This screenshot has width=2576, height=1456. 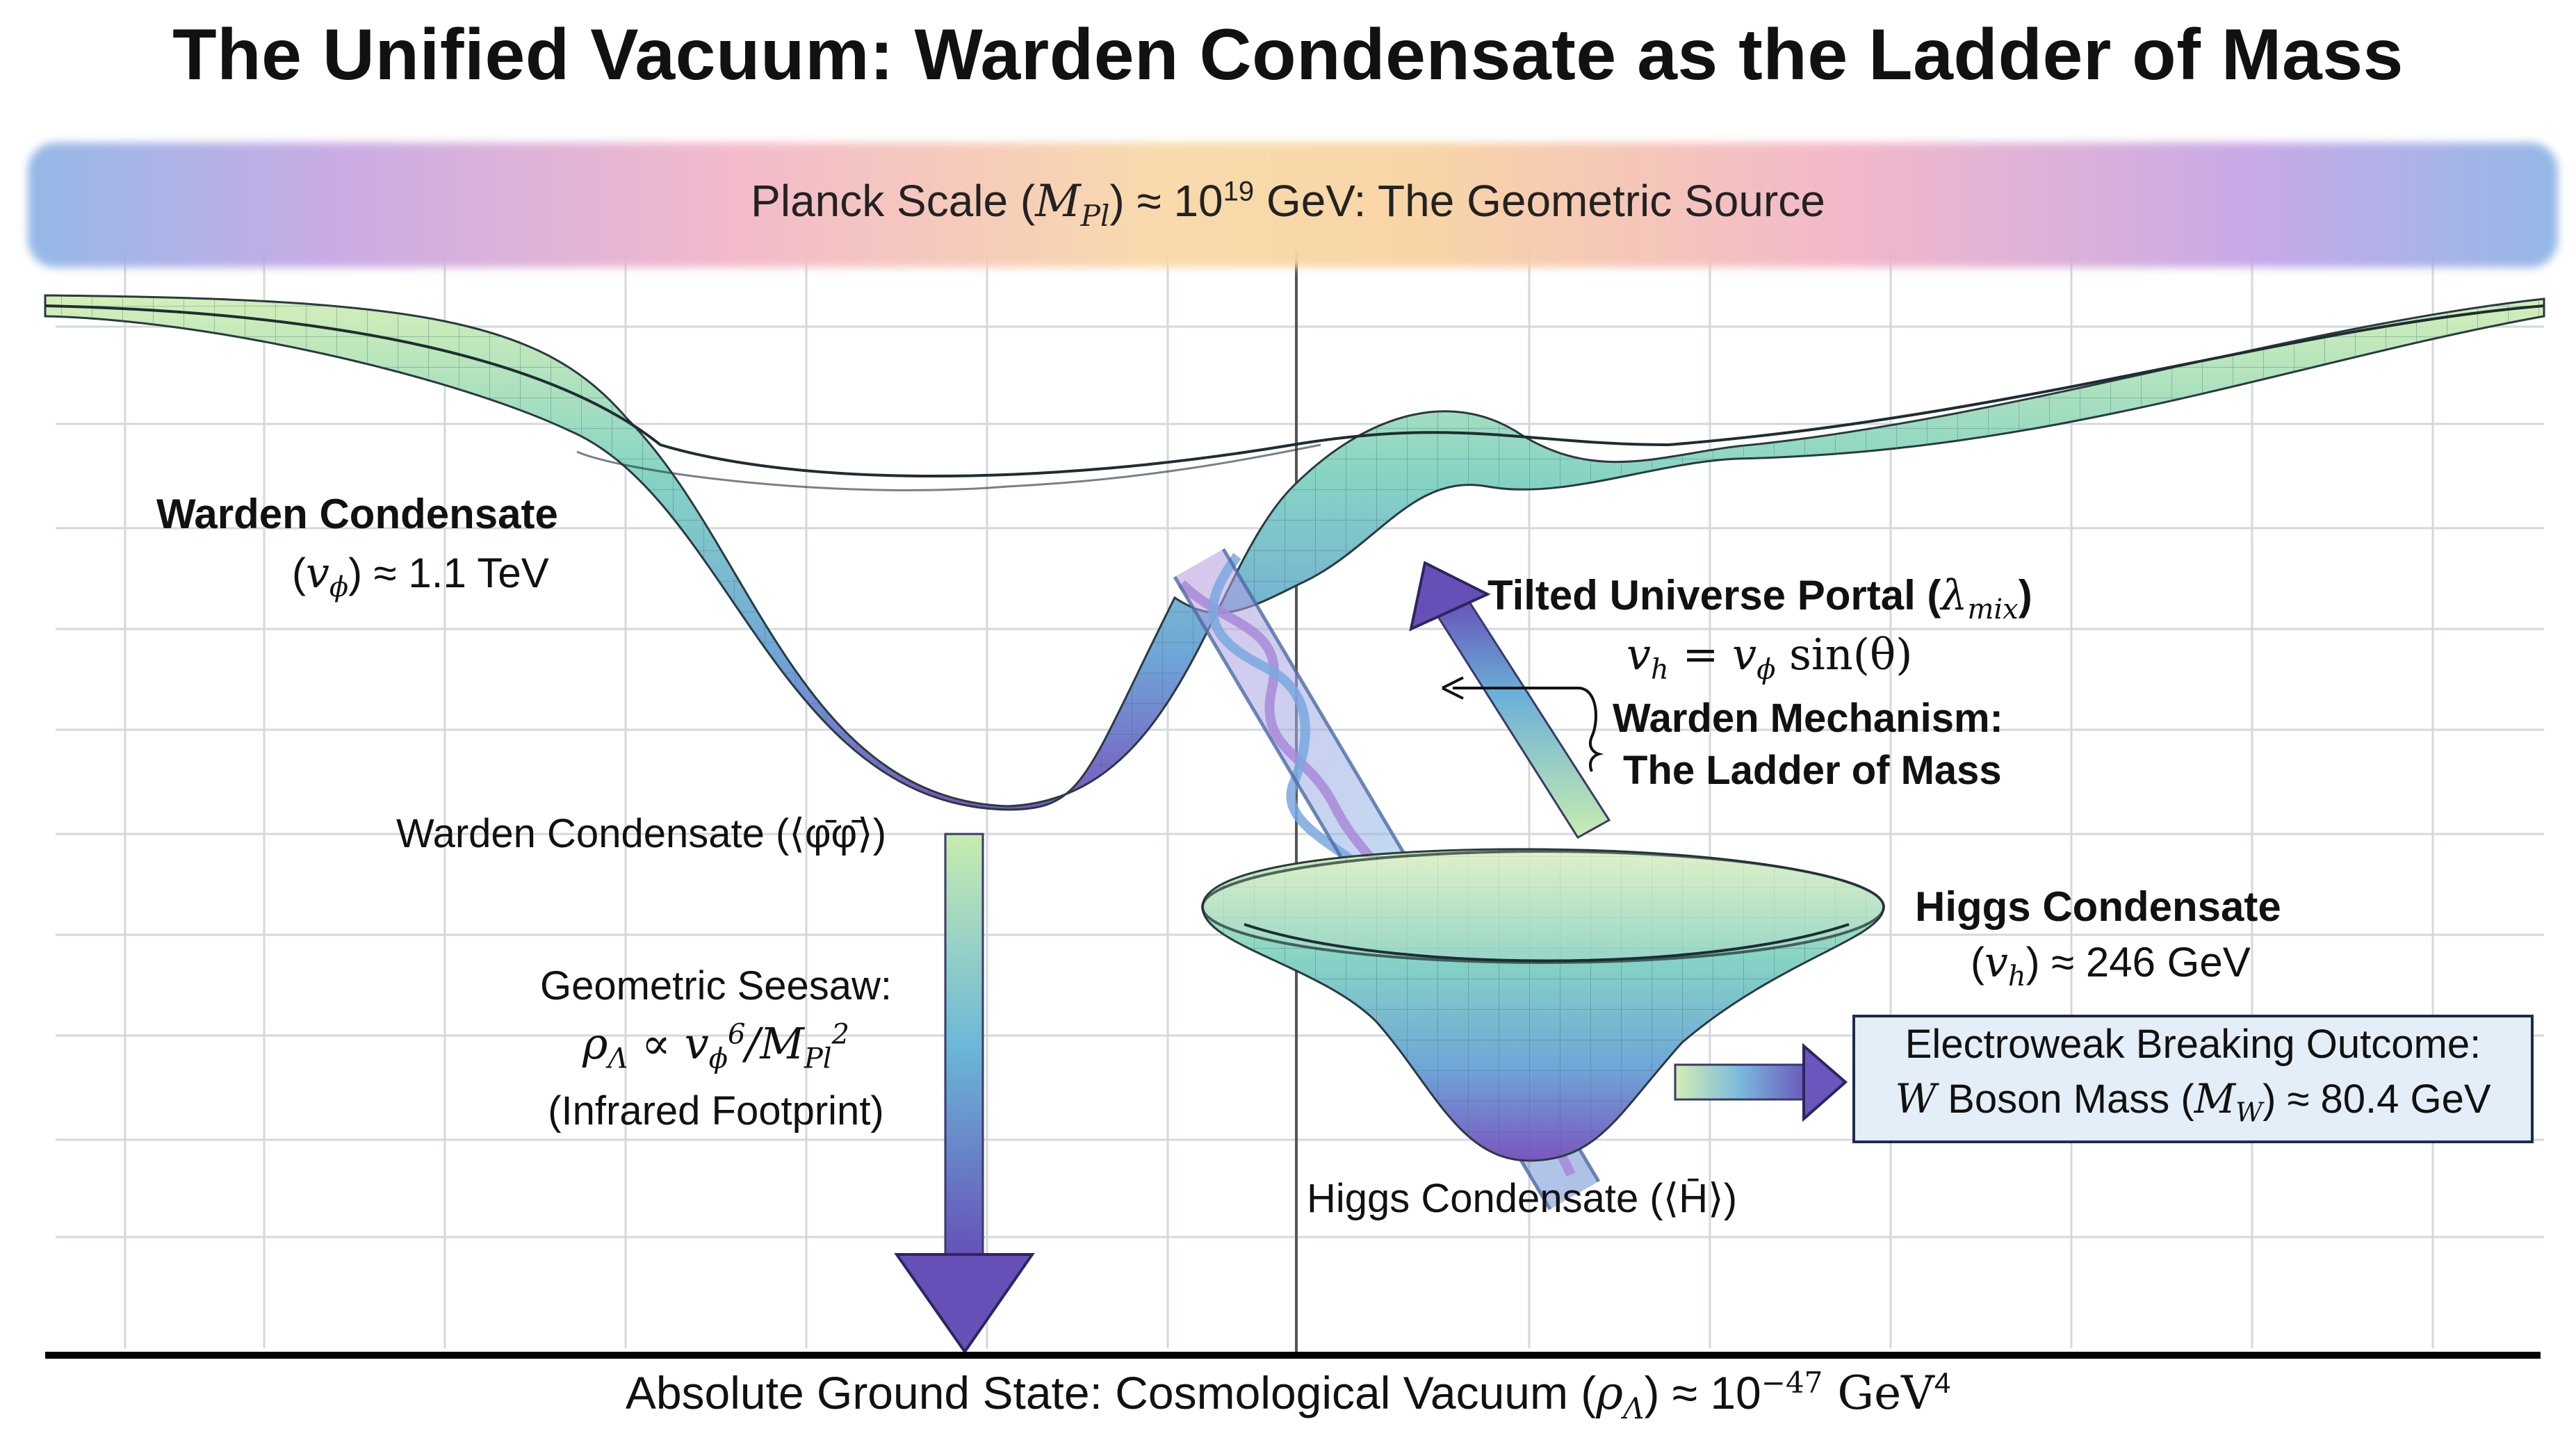 I want to click on mechanism-line1: Warden Mechanism:, so click(x=1808, y=718).